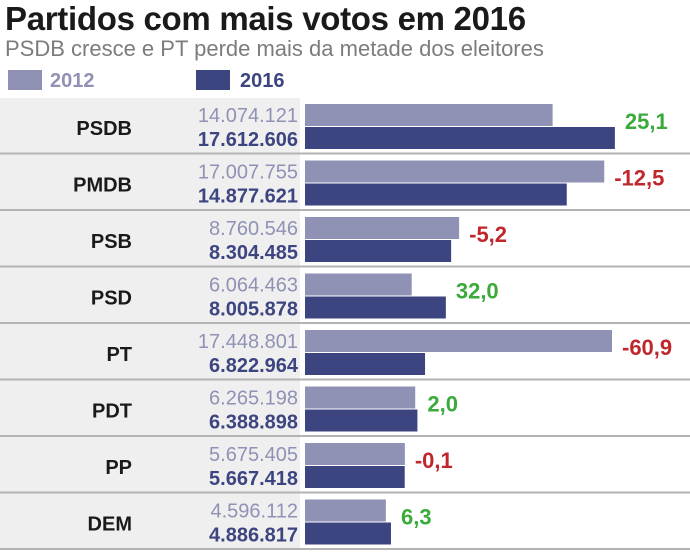  I want to click on category-label: DEM, so click(110, 525).